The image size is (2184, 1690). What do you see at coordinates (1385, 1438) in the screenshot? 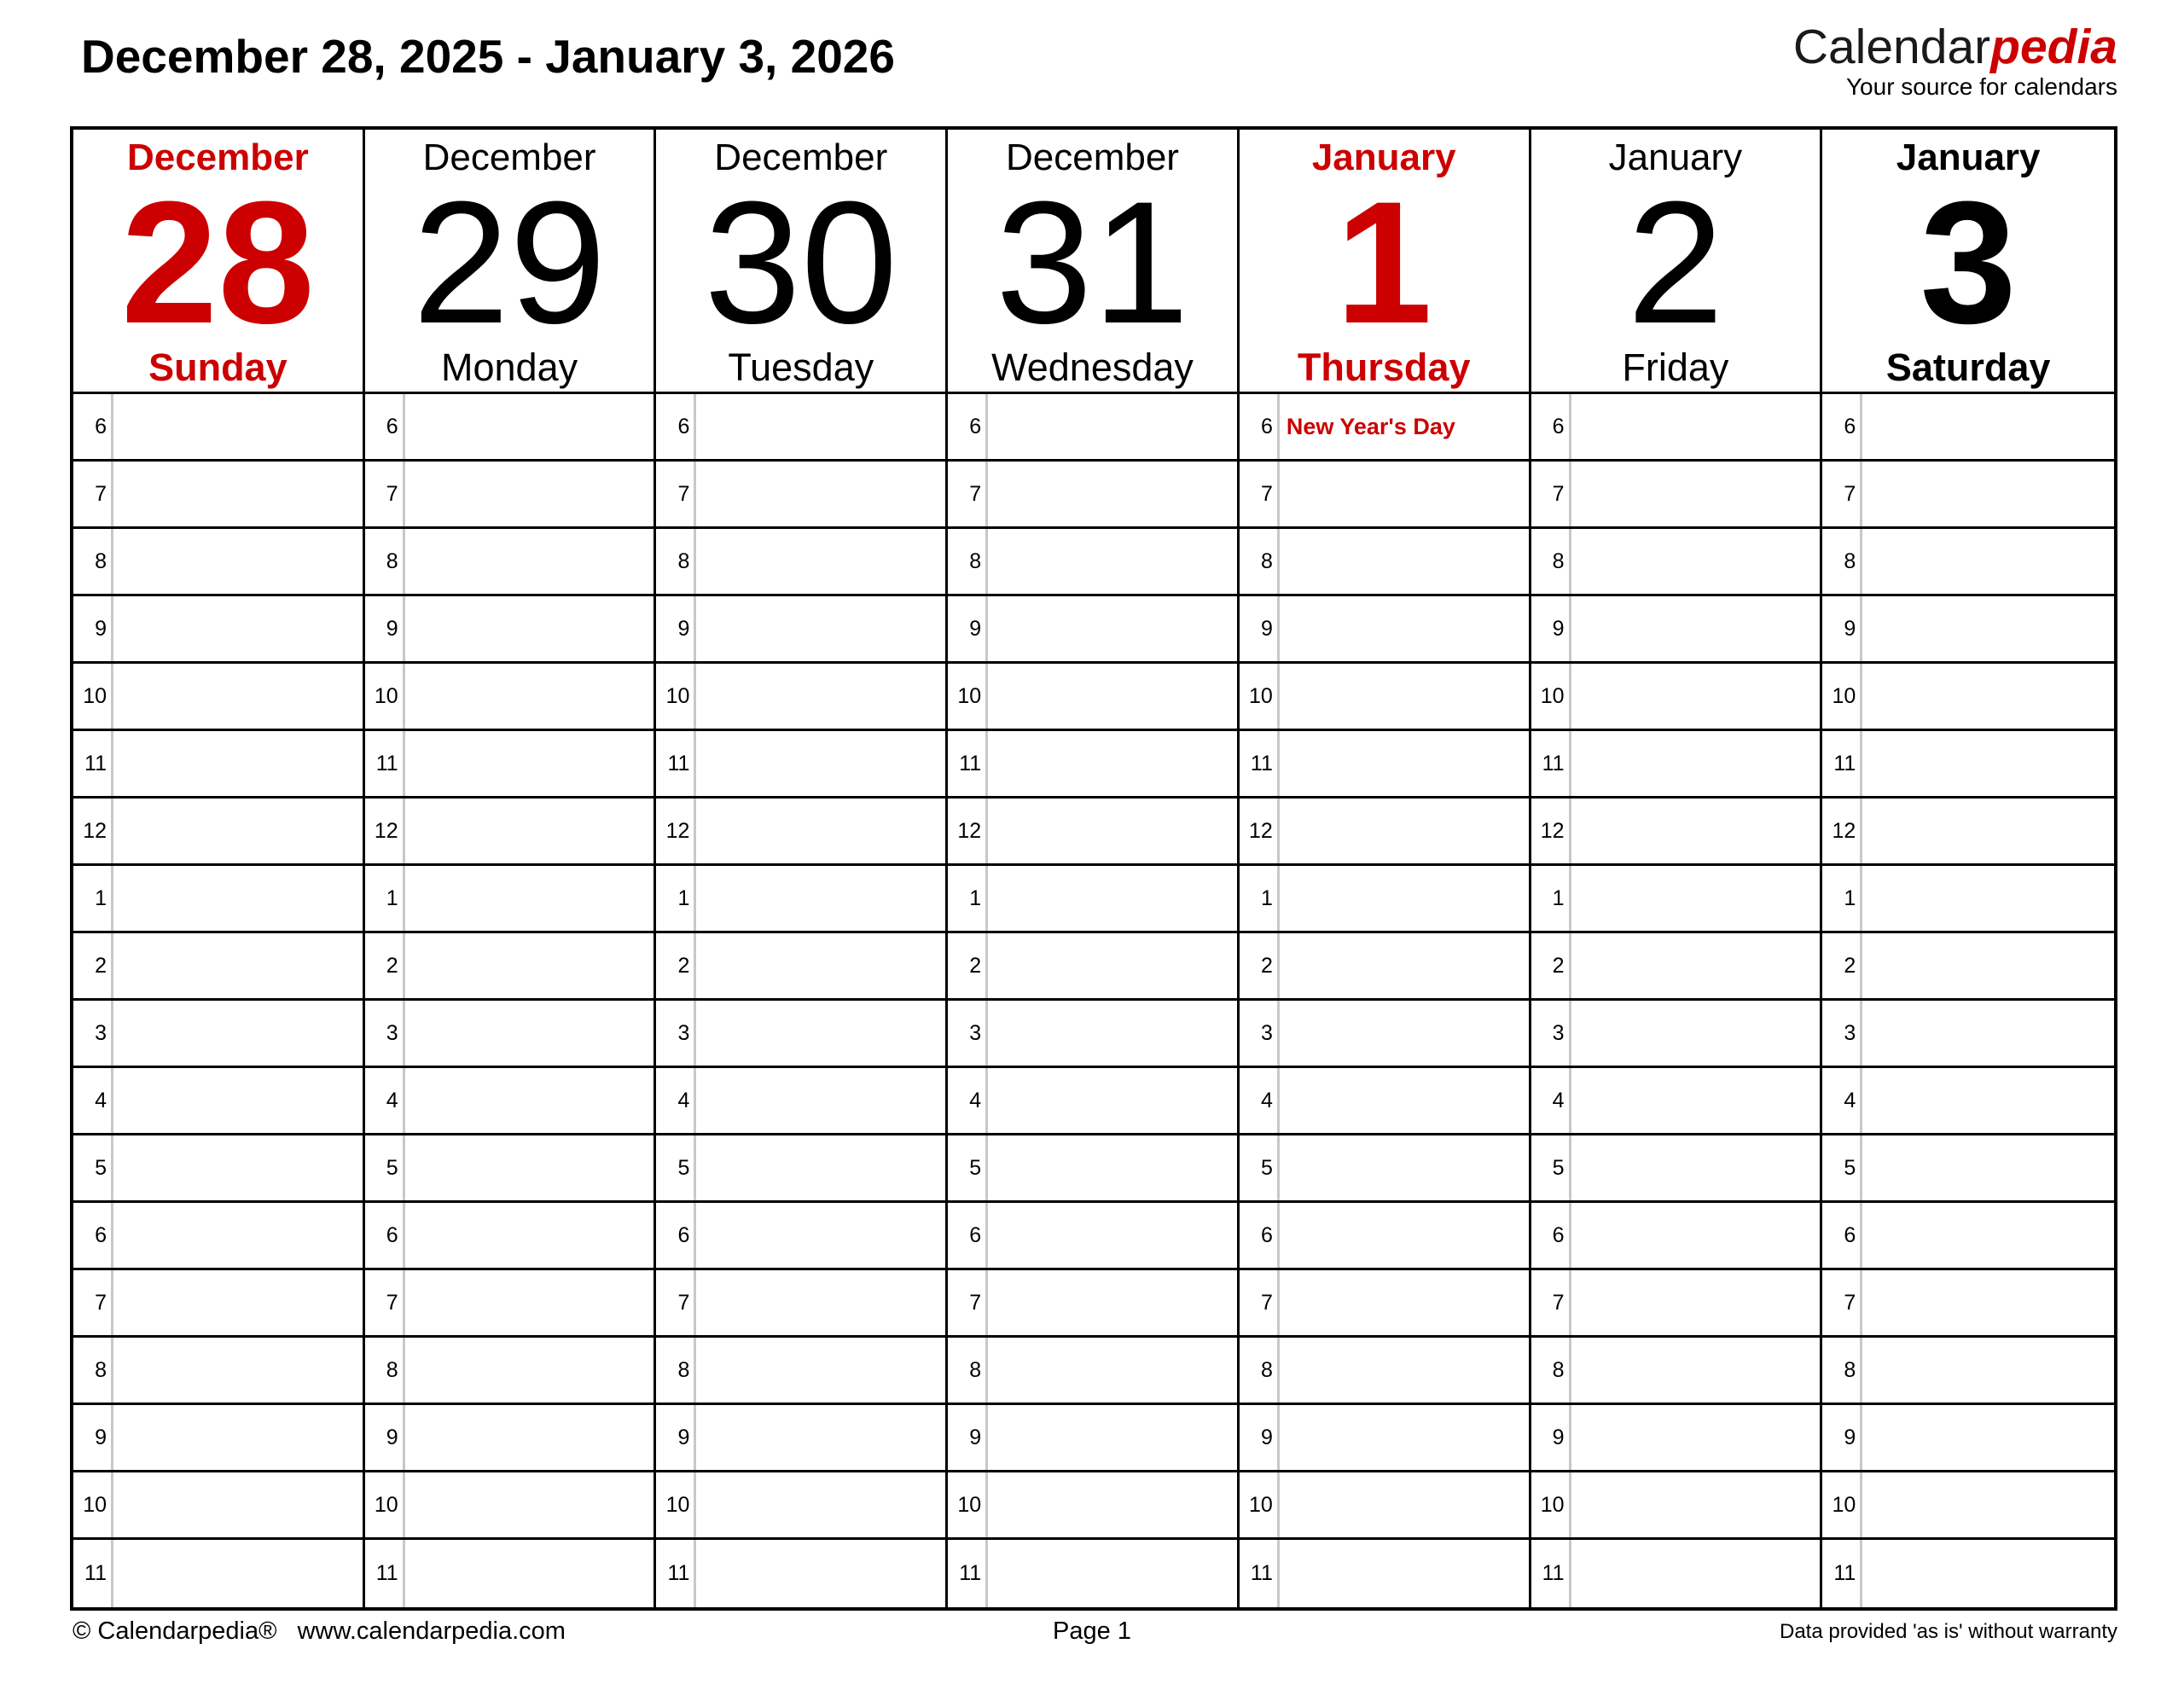
I see `time-slot-thursday-row15: 9` at bounding box center [1385, 1438].